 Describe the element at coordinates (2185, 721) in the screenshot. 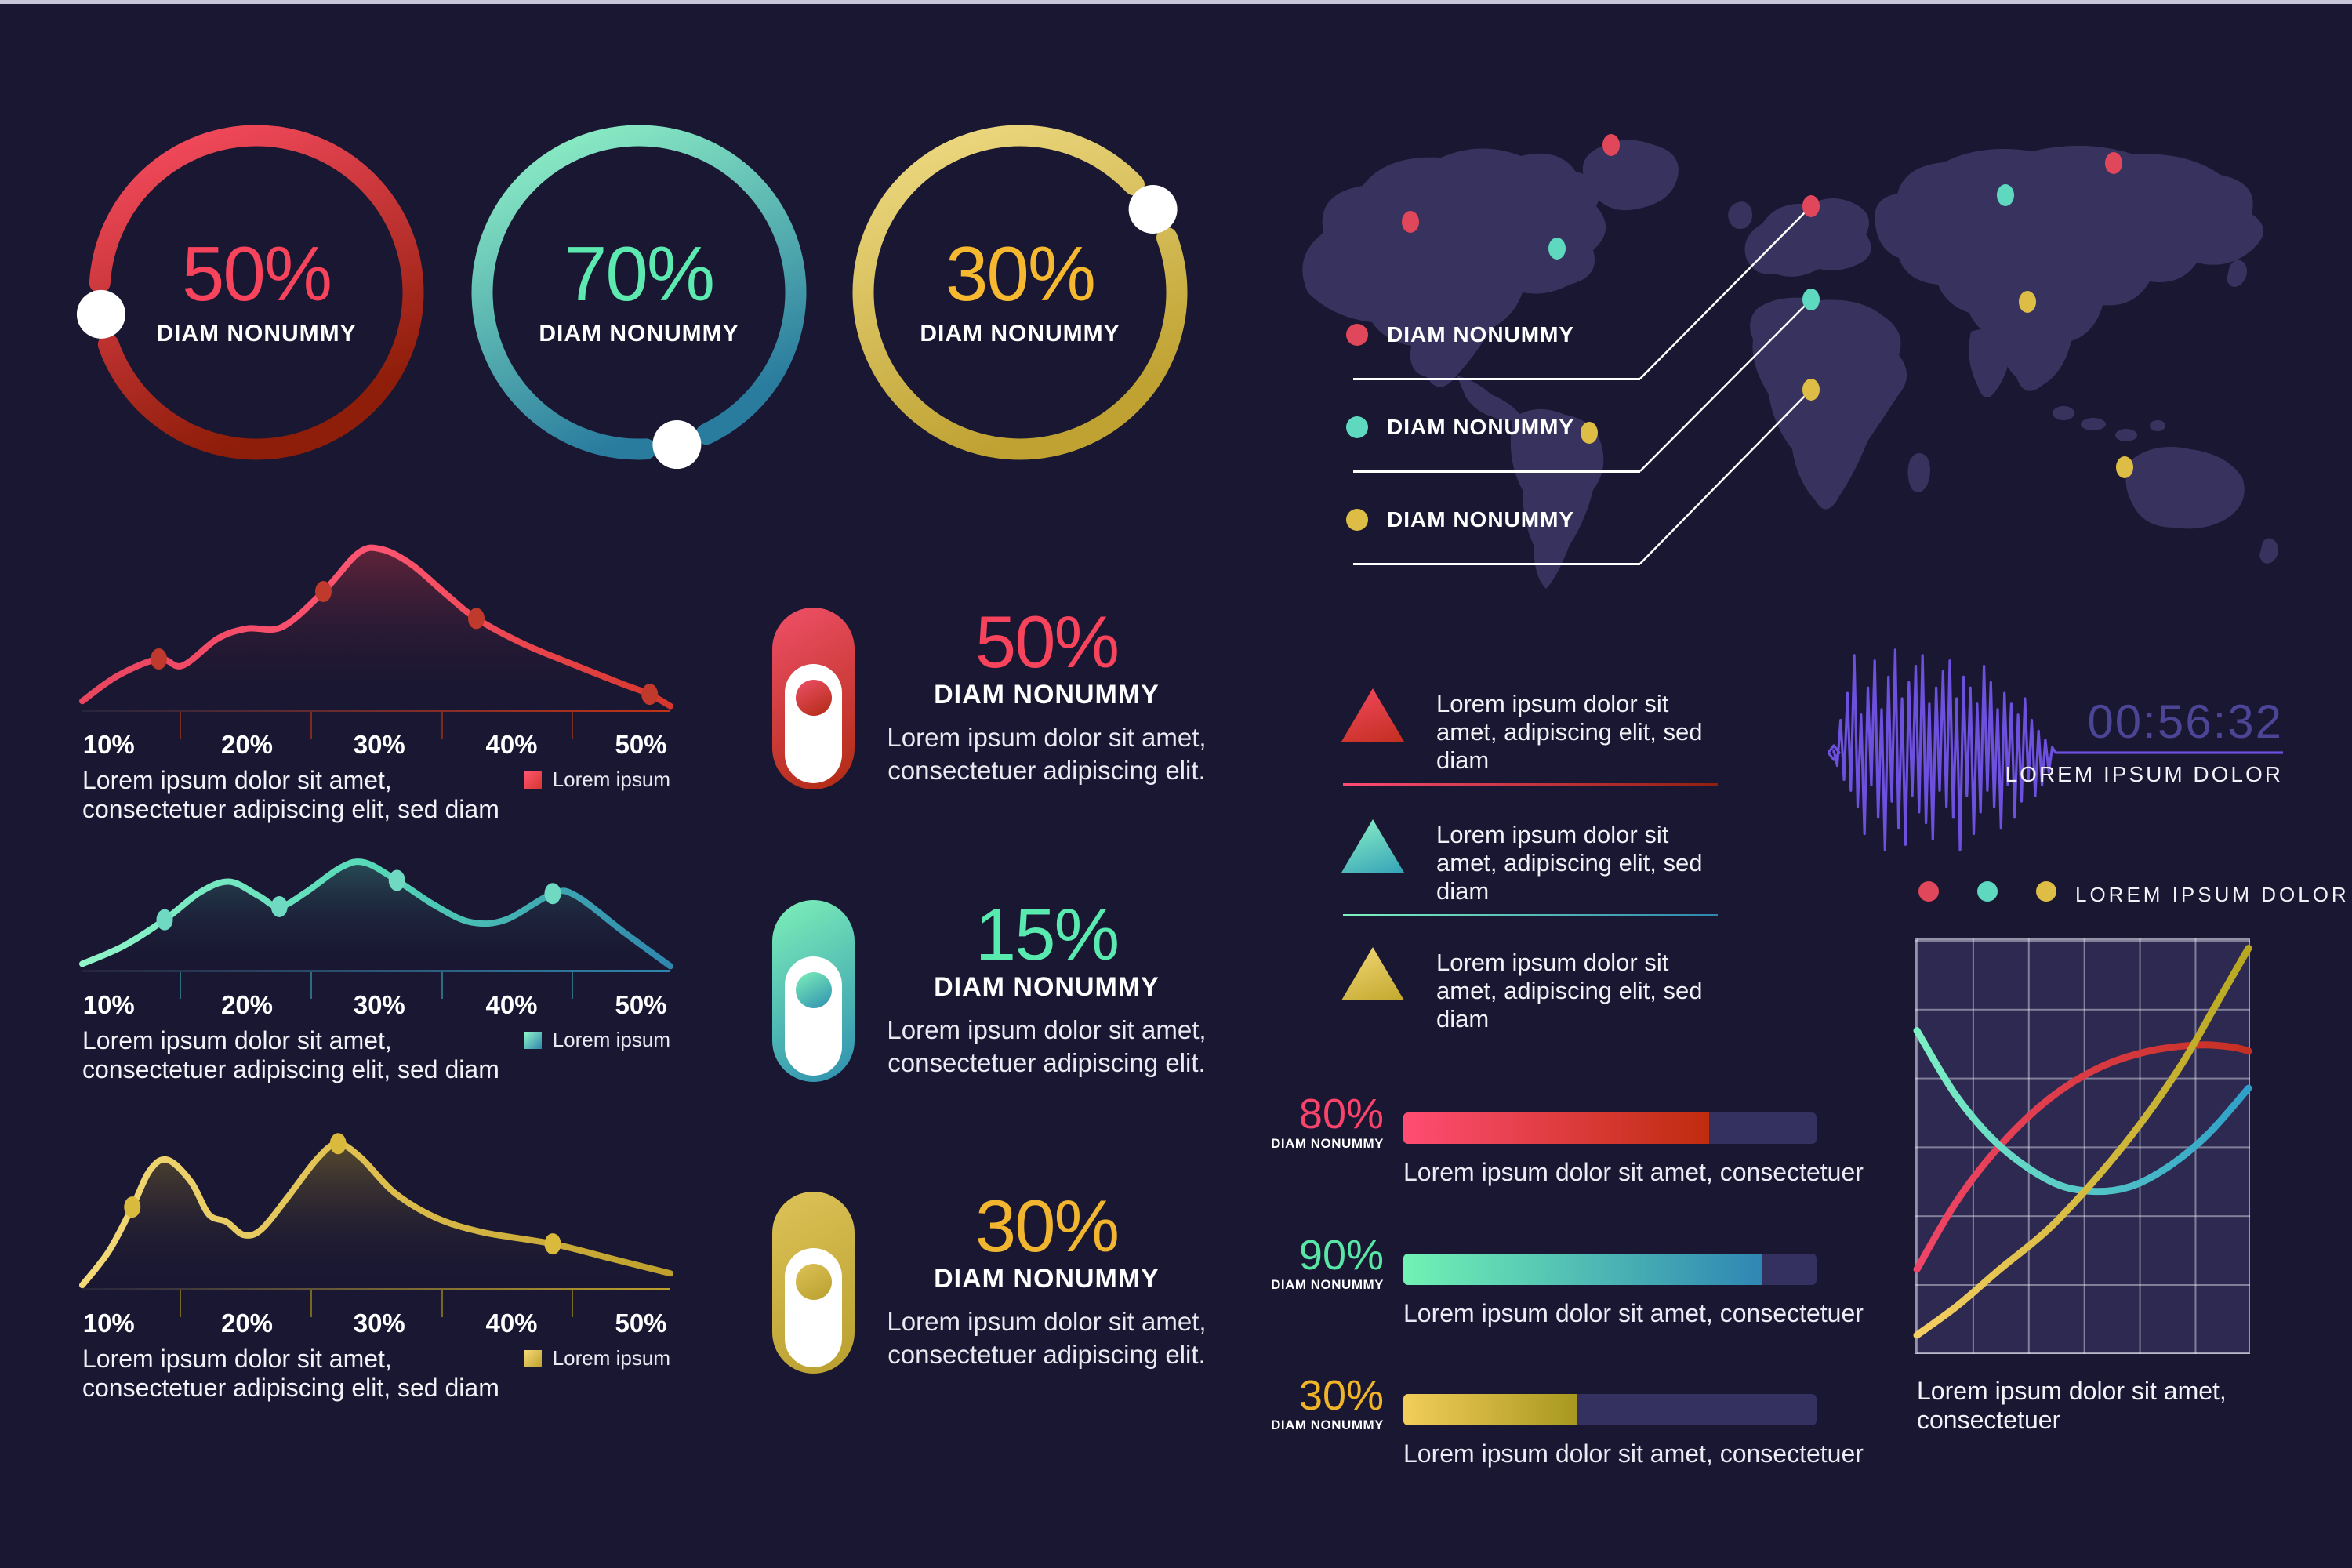

I see `timer-value: 00:56:32` at that location.